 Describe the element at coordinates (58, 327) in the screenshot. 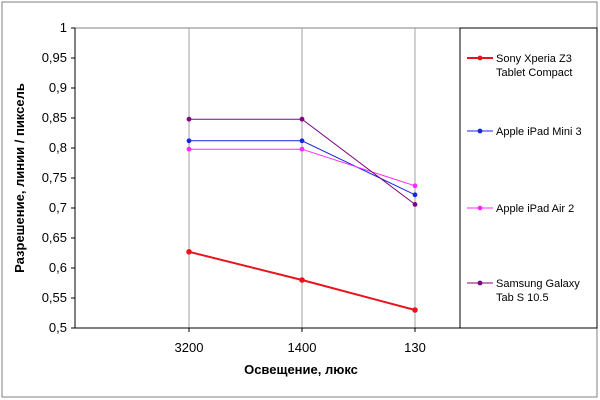

I see `y-tick-label: 0,5` at that location.